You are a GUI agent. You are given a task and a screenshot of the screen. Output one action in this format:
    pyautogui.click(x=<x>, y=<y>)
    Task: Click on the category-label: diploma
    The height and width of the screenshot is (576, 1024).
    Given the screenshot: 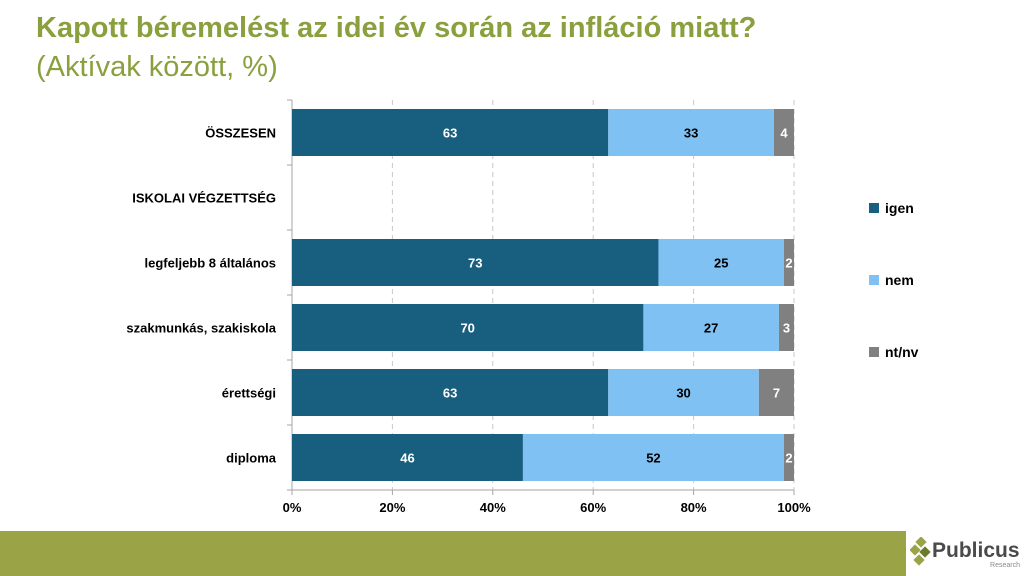 What is the action you would take?
    pyautogui.click(x=251, y=458)
    